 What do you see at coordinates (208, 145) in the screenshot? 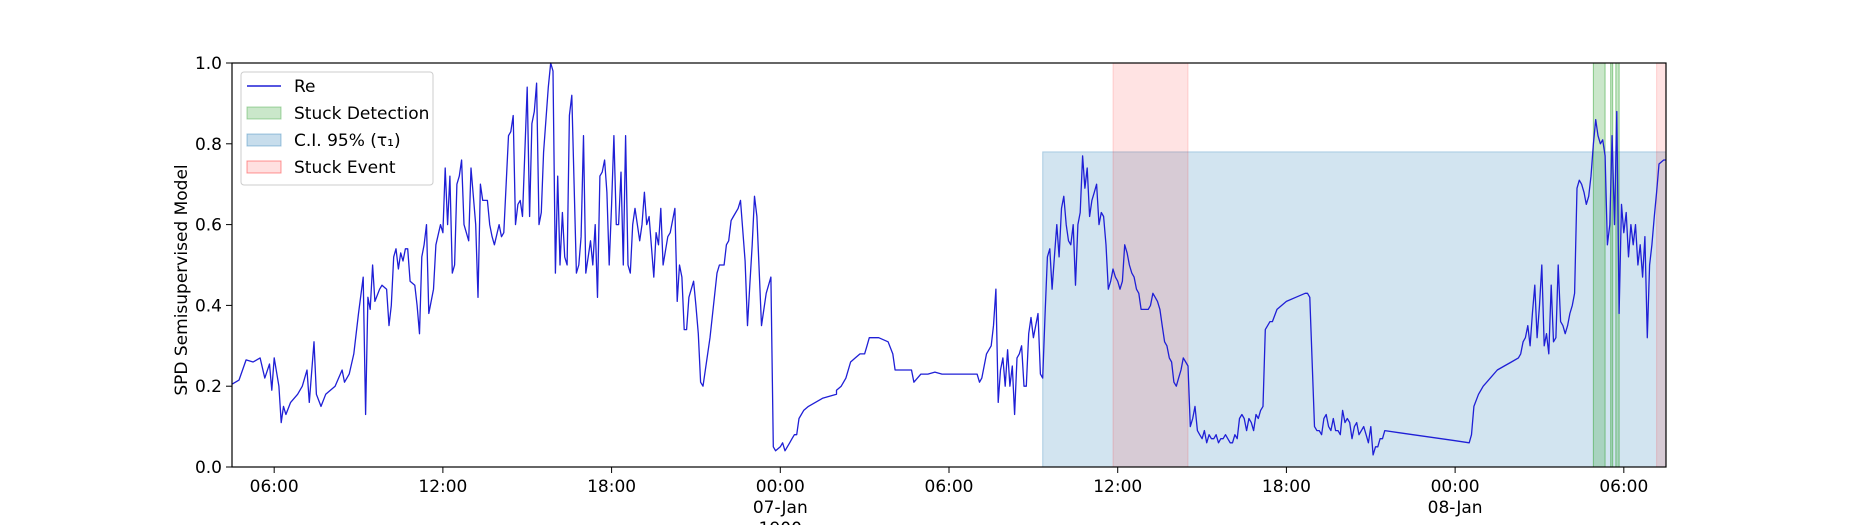
I see `y-tick-label: 0.8` at bounding box center [208, 145].